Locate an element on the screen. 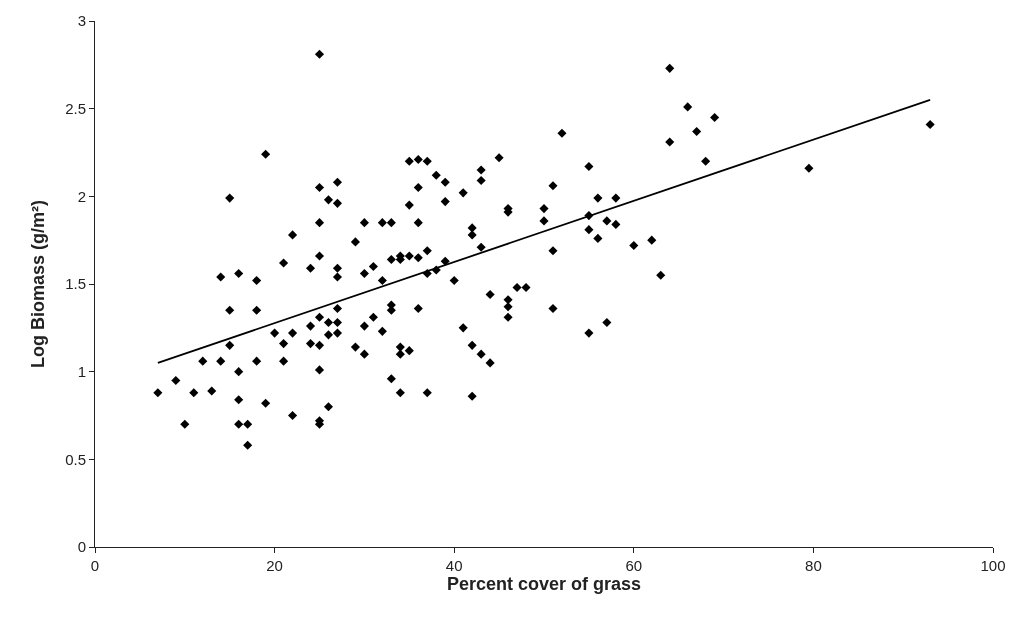 This screenshot has width=1018, height=617. y-tick-label: 2 is located at coordinates (81, 196).